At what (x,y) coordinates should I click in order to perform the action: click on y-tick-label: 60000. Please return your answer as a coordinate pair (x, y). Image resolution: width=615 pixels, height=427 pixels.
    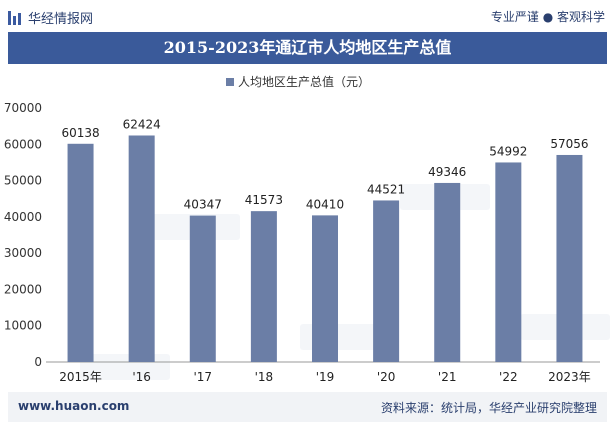
    Looking at the image, I should click on (23, 144).